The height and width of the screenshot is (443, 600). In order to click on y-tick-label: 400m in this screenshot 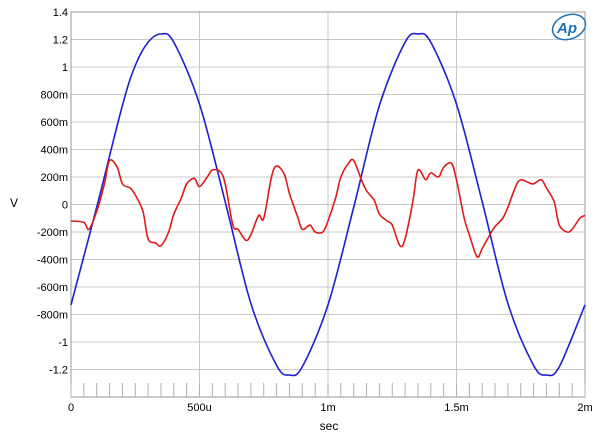, I will do `click(54, 151)`.